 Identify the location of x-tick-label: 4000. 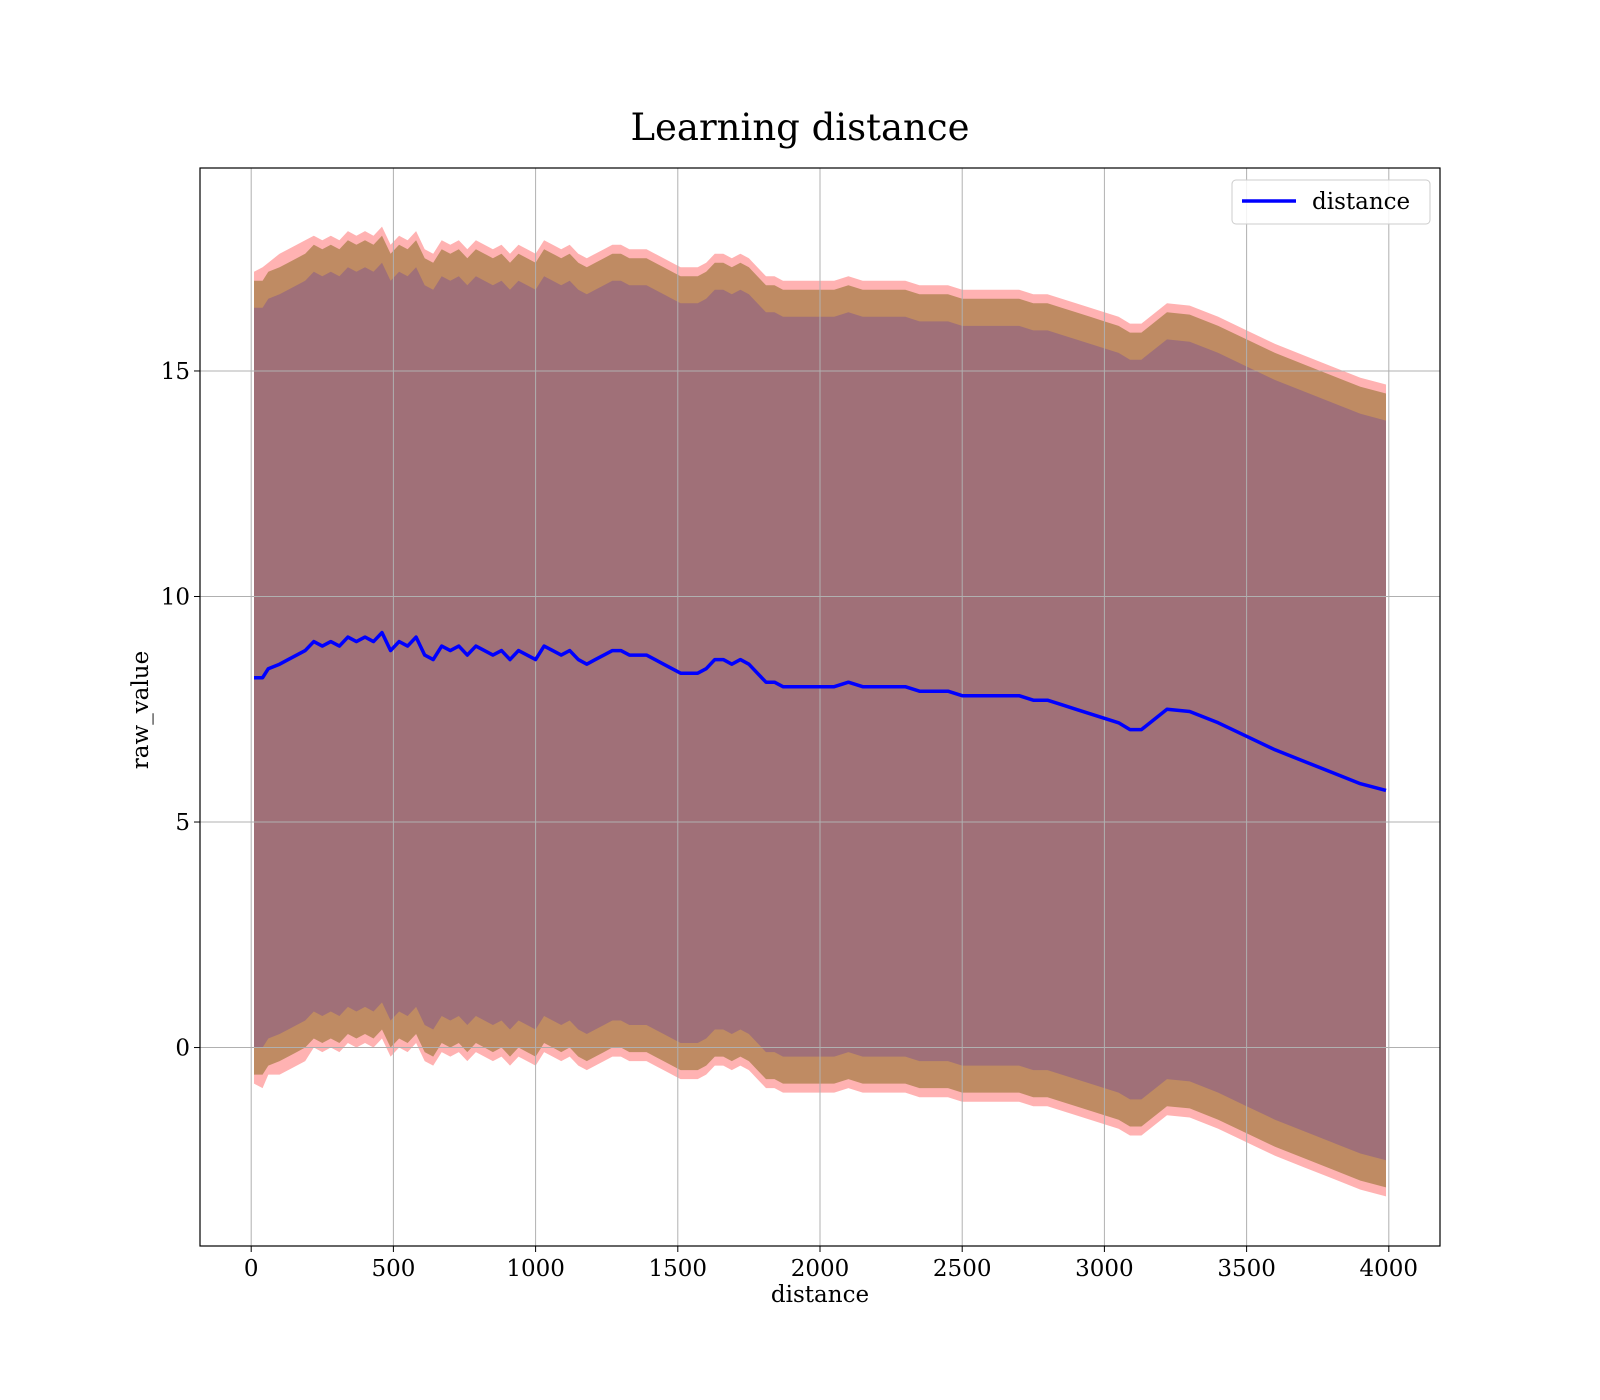
(1389, 1269).